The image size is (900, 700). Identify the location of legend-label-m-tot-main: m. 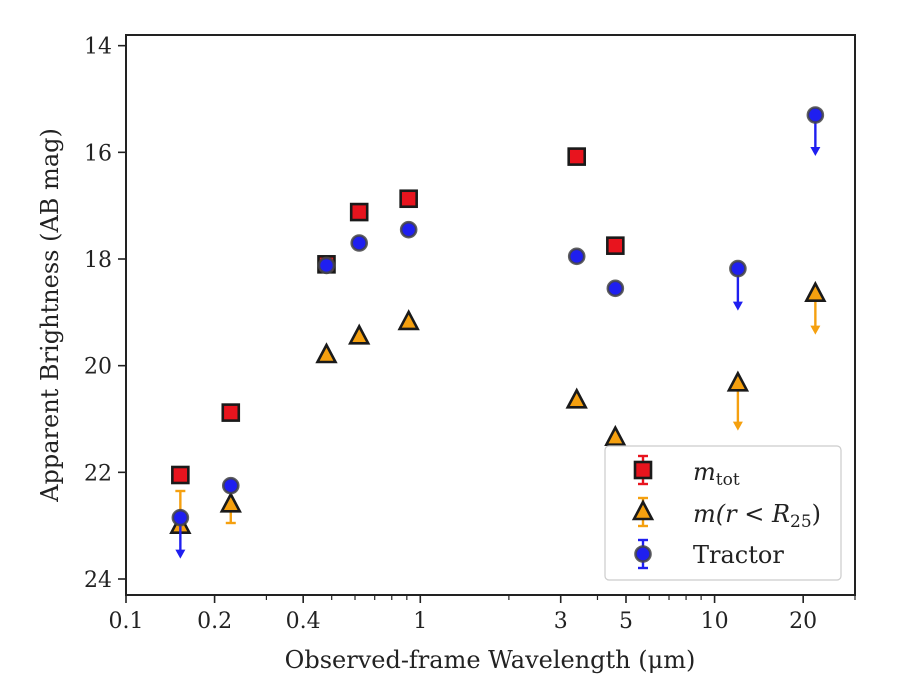
(704, 472).